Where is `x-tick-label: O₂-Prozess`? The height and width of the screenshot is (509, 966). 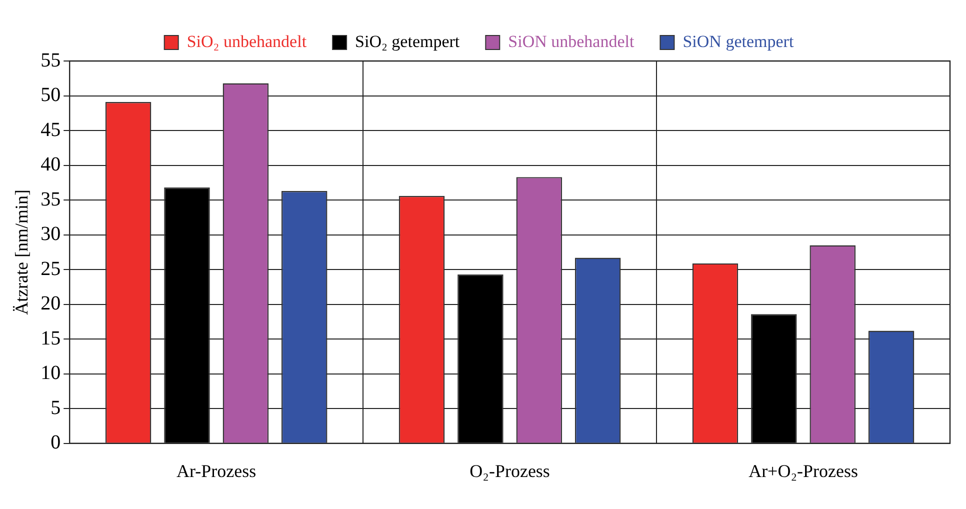 x-tick-label: O₂-Prozess is located at coordinates (510, 470).